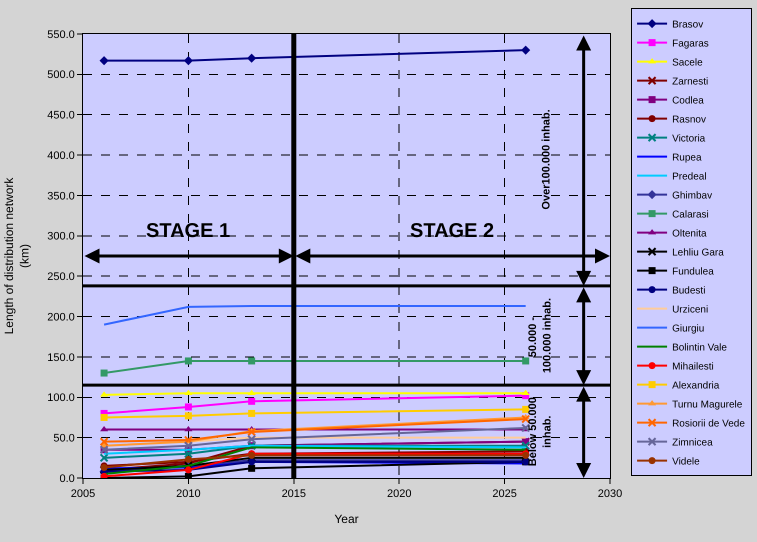  What do you see at coordinates (61, 277) in the screenshot?
I see `y-tick-label: 250.0` at bounding box center [61, 277].